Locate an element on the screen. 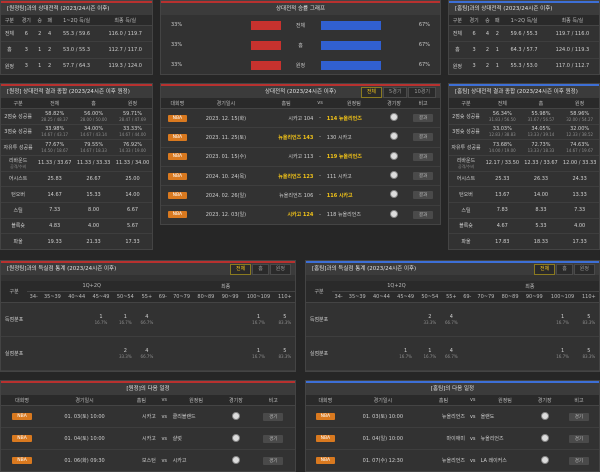 The image size is (600, 472). cell-sub: 66.7% is located at coordinates (147, 356).